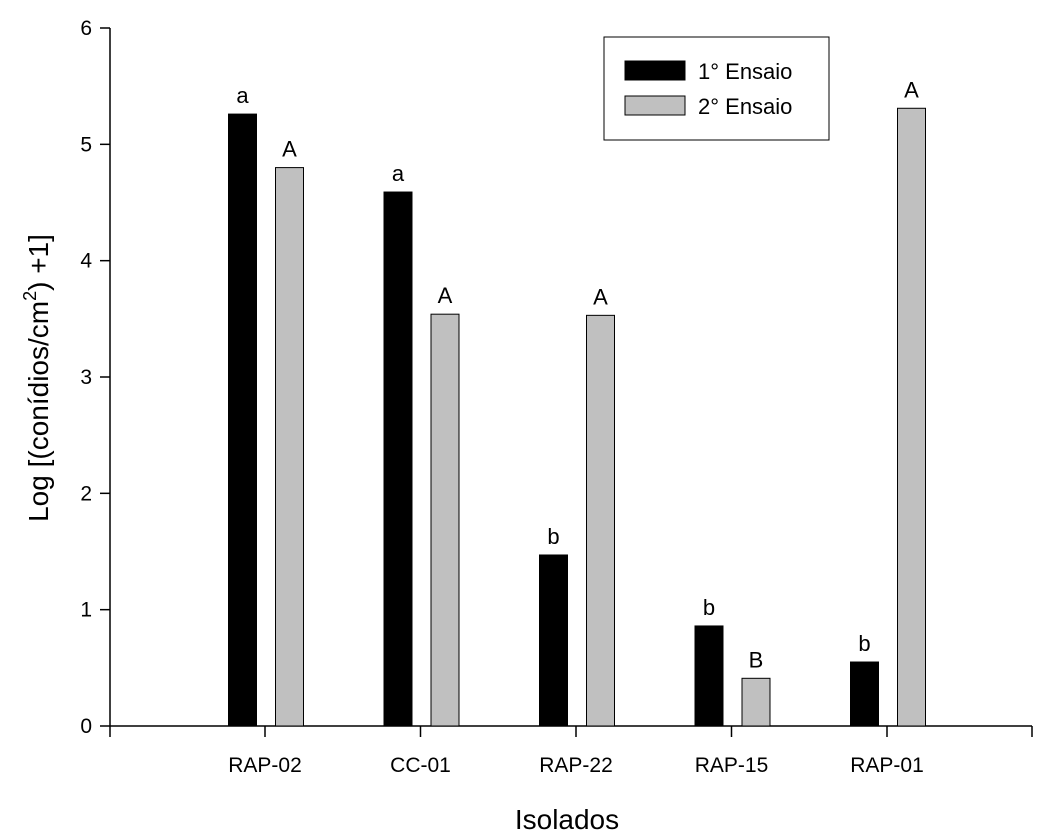 The image size is (1043, 840). Describe the element at coordinates (887, 765) in the screenshot. I see `x-tick-label: RAP-01` at that location.